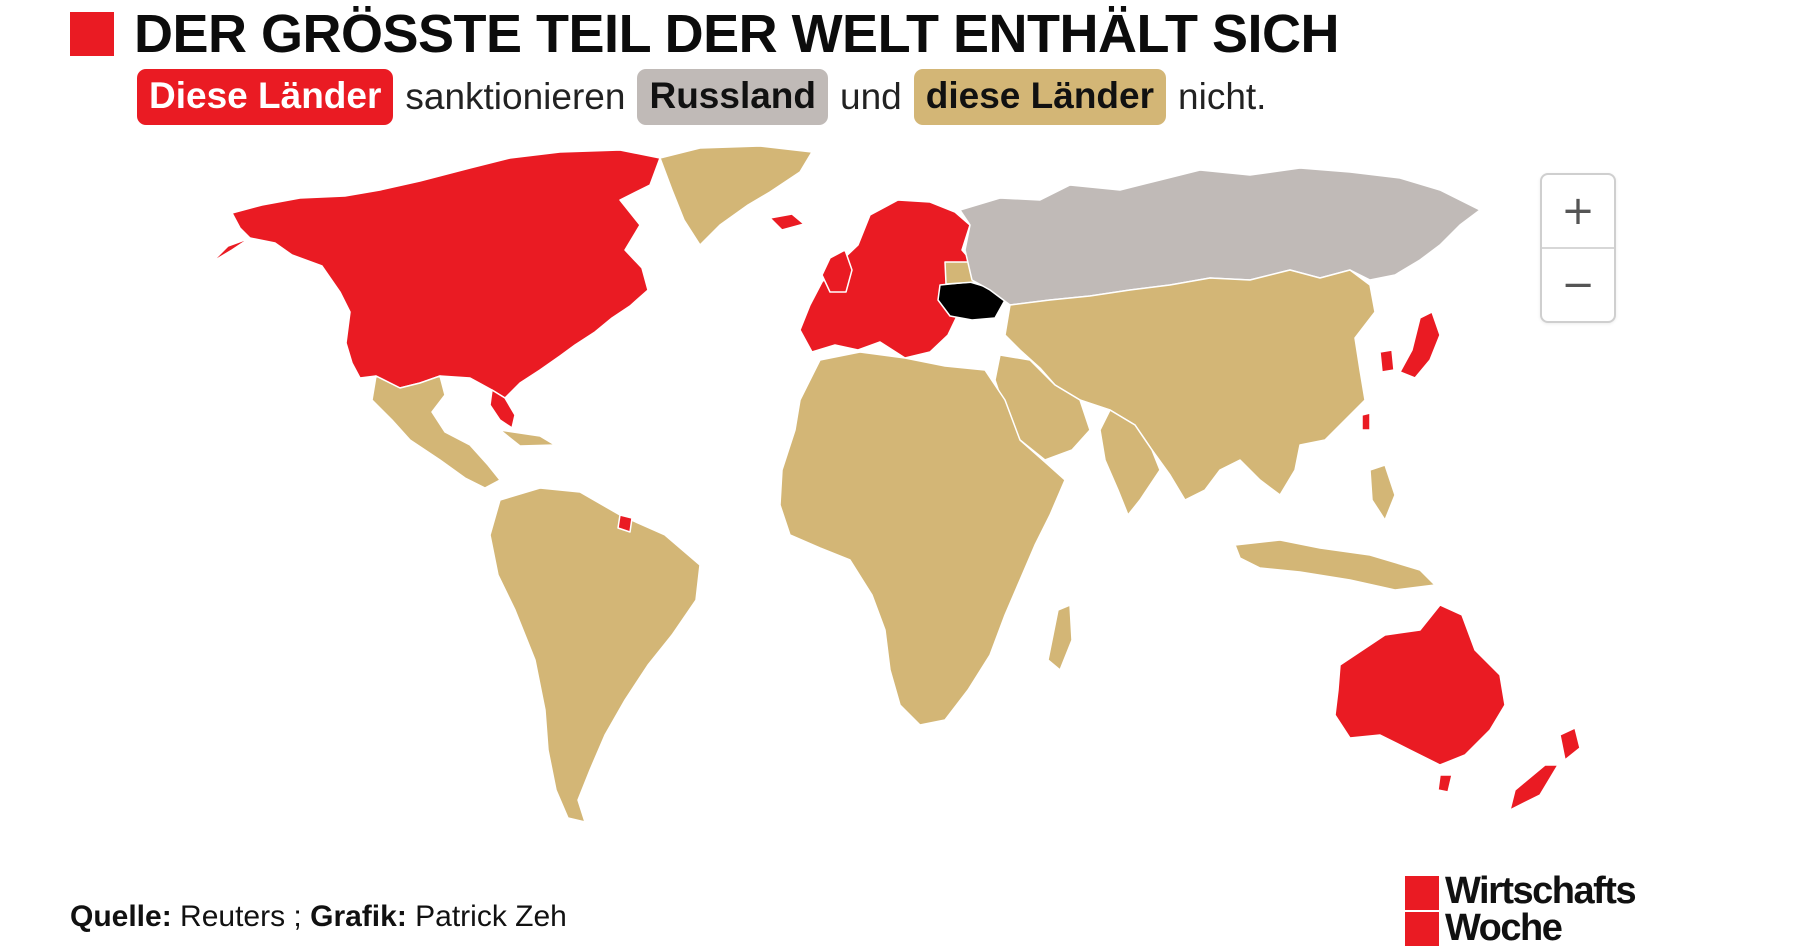 Image resolution: width=1802 pixels, height=949 pixels. What do you see at coordinates (1222, 96) in the screenshot?
I see `legend-text-nicht: nicht.` at bounding box center [1222, 96].